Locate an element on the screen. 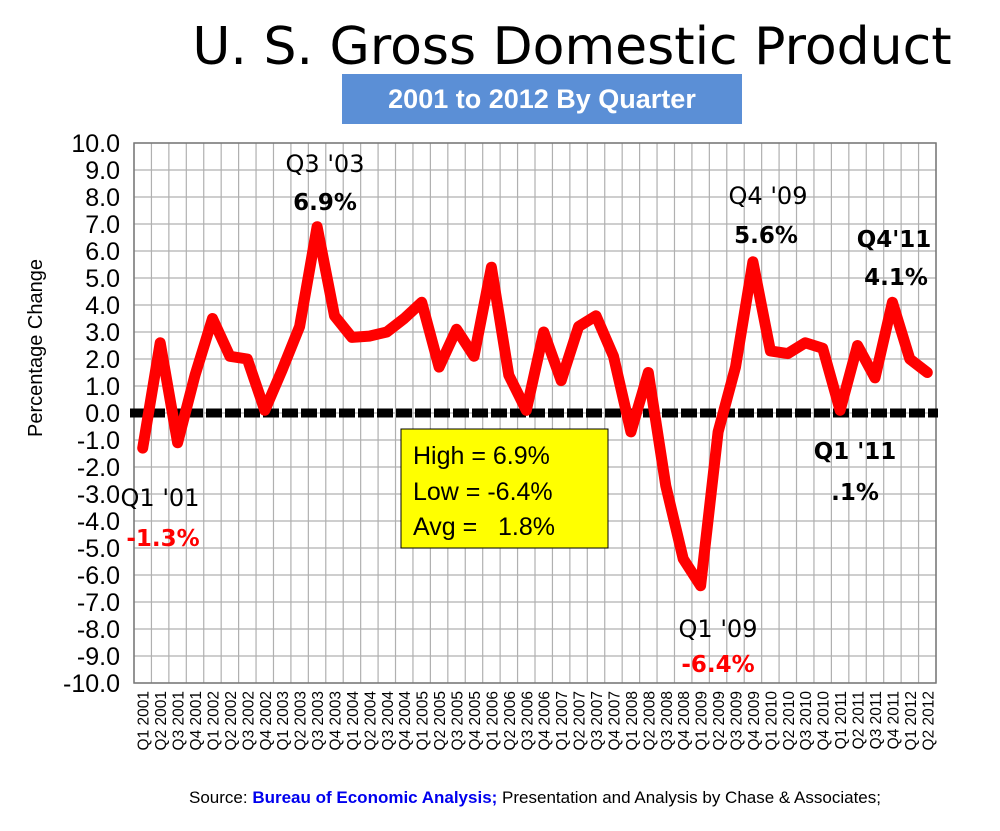 The height and width of the screenshot is (831, 1000). annotation-q1-11: Q1 '11 .1% is located at coordinates (855, 472).